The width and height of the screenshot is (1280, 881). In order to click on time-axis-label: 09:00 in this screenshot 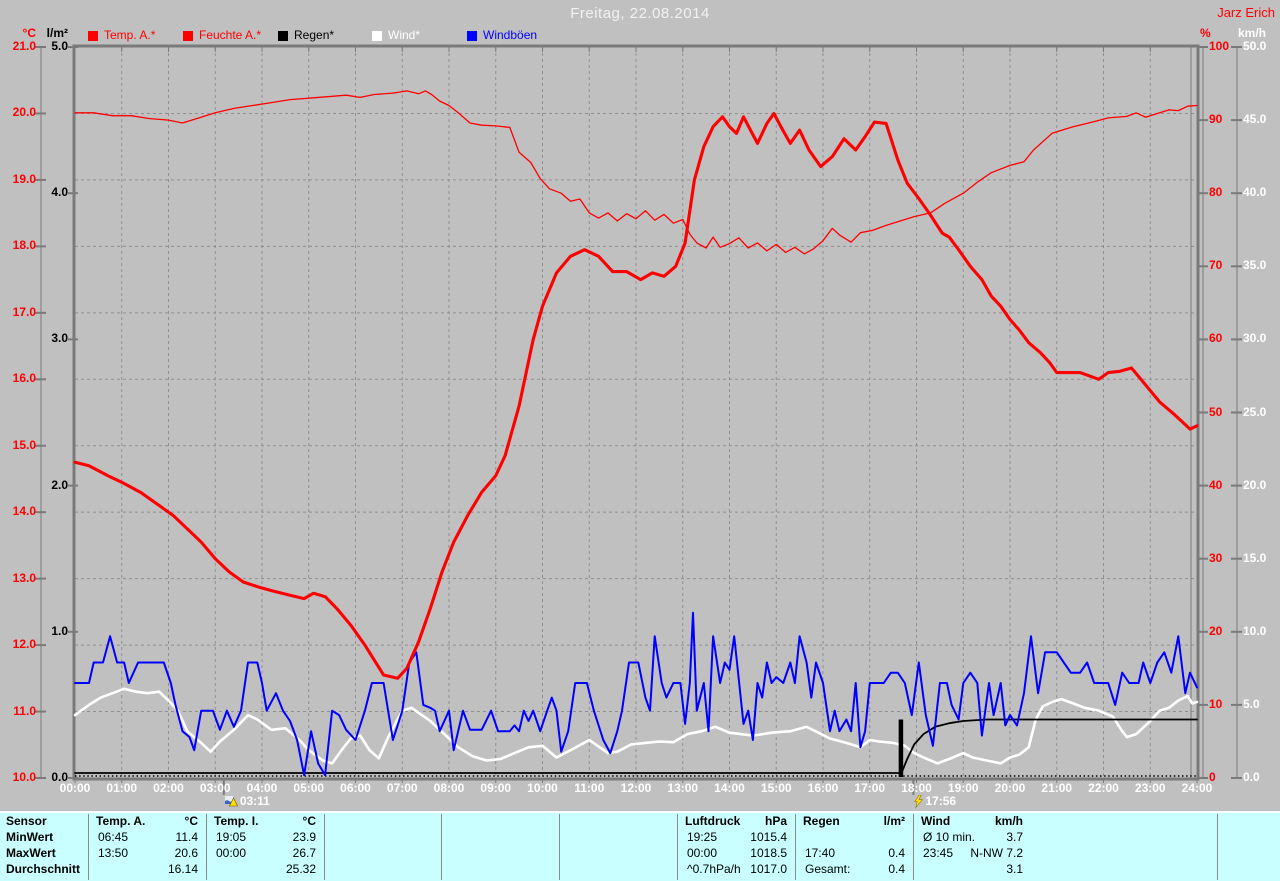, I will do `click(496, 788)`.